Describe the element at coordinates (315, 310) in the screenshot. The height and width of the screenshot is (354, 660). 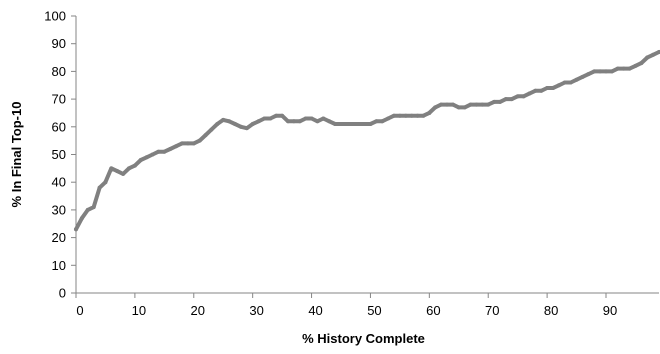
I see `x-tick-label: 40` at that location.